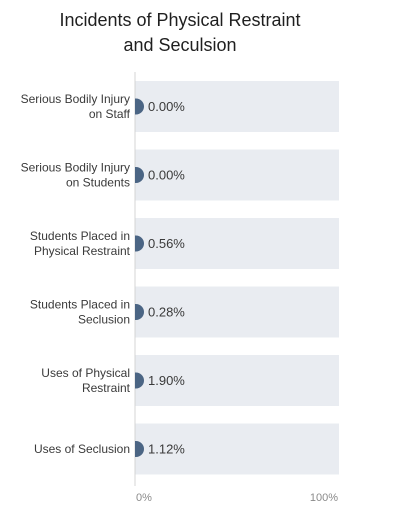  Describe the element at coordinates (80, 243) in the screenshot. I see `category-label: Students Placed in Physical Restraint` at that location.